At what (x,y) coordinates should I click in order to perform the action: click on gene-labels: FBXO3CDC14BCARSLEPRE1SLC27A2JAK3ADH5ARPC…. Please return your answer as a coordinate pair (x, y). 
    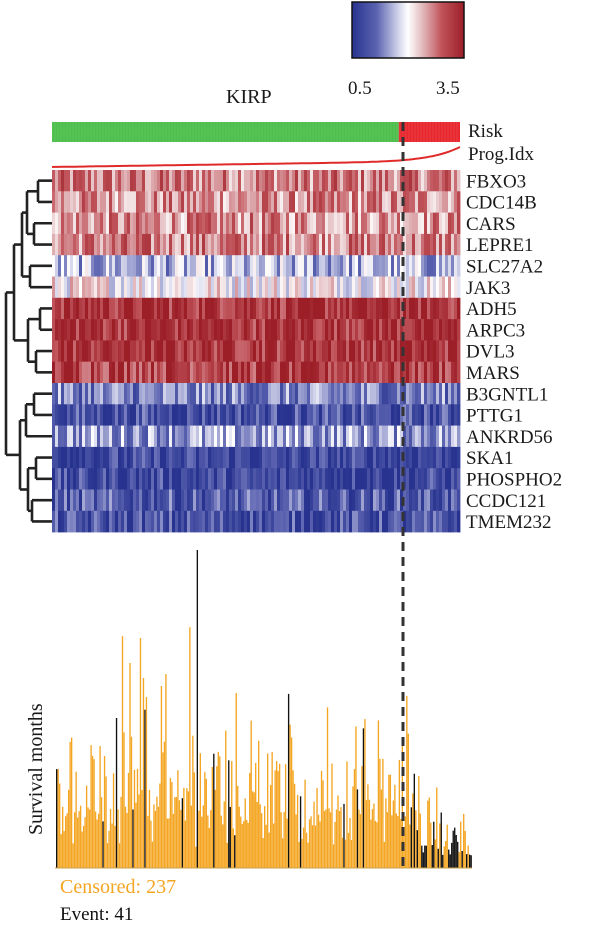
    Looking at the image, I should click on (514, 352).